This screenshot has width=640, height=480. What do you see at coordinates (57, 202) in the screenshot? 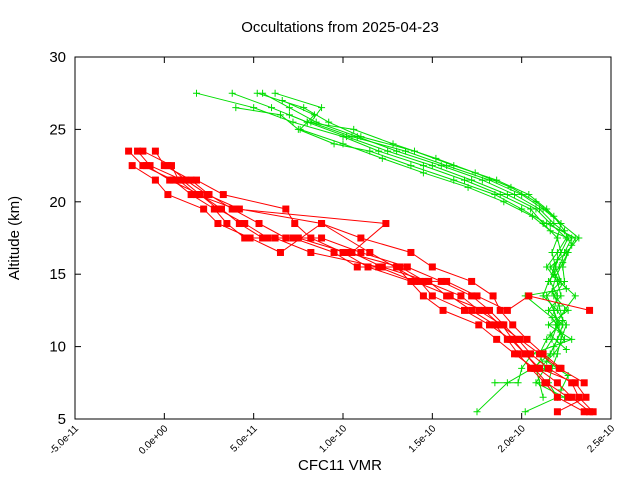
I see `y-tick-label: 20` at bounding box center [57, 202].